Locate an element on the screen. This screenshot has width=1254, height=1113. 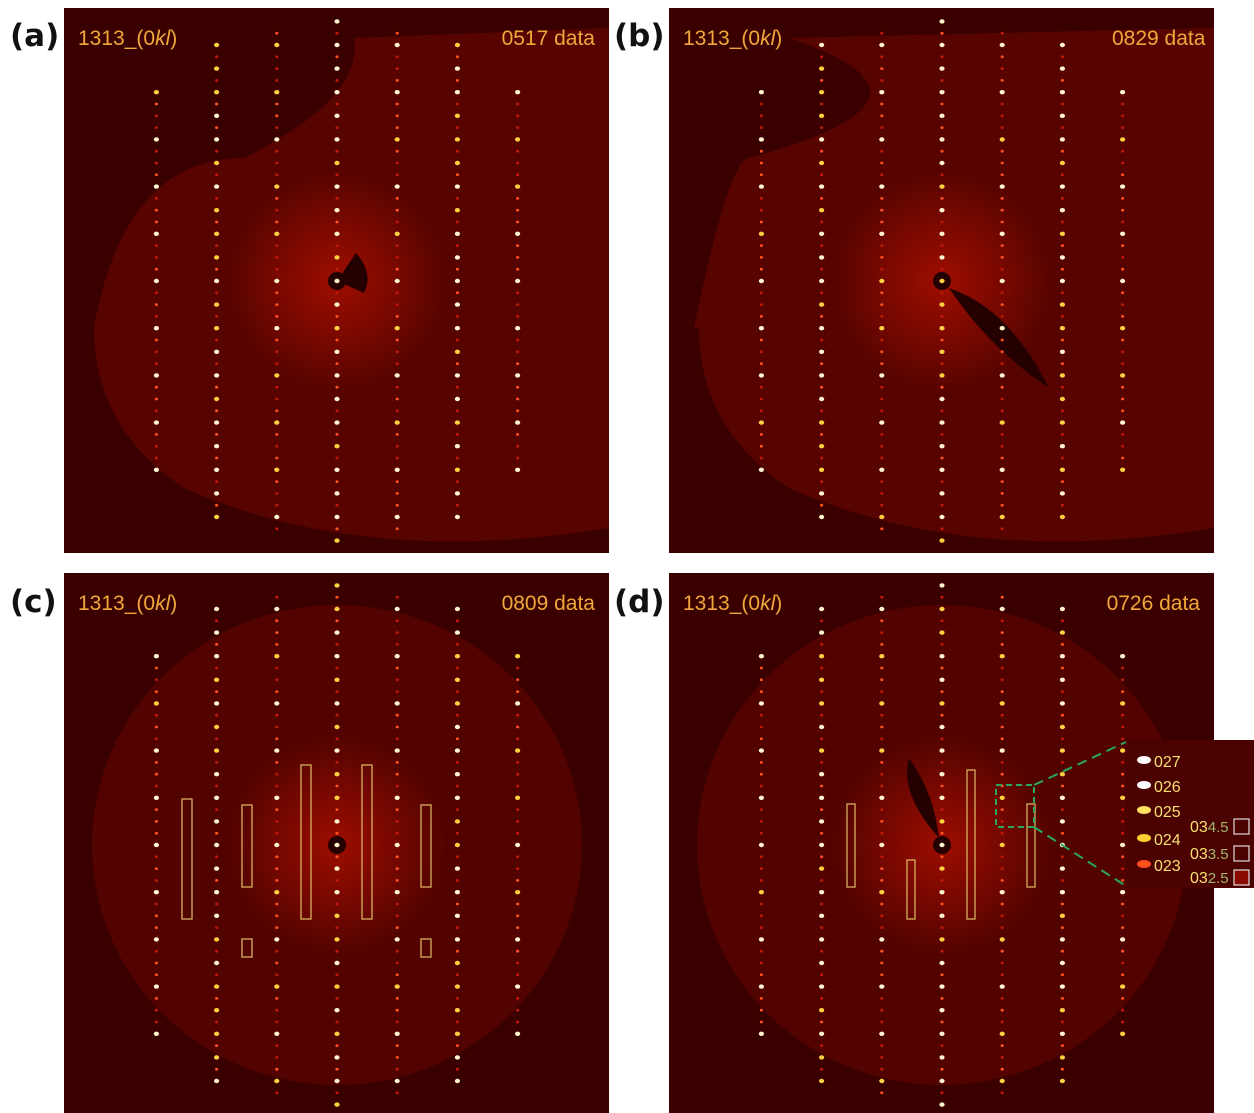
sample-label: 1313_(0kl) is located at coordinates (127, 38).